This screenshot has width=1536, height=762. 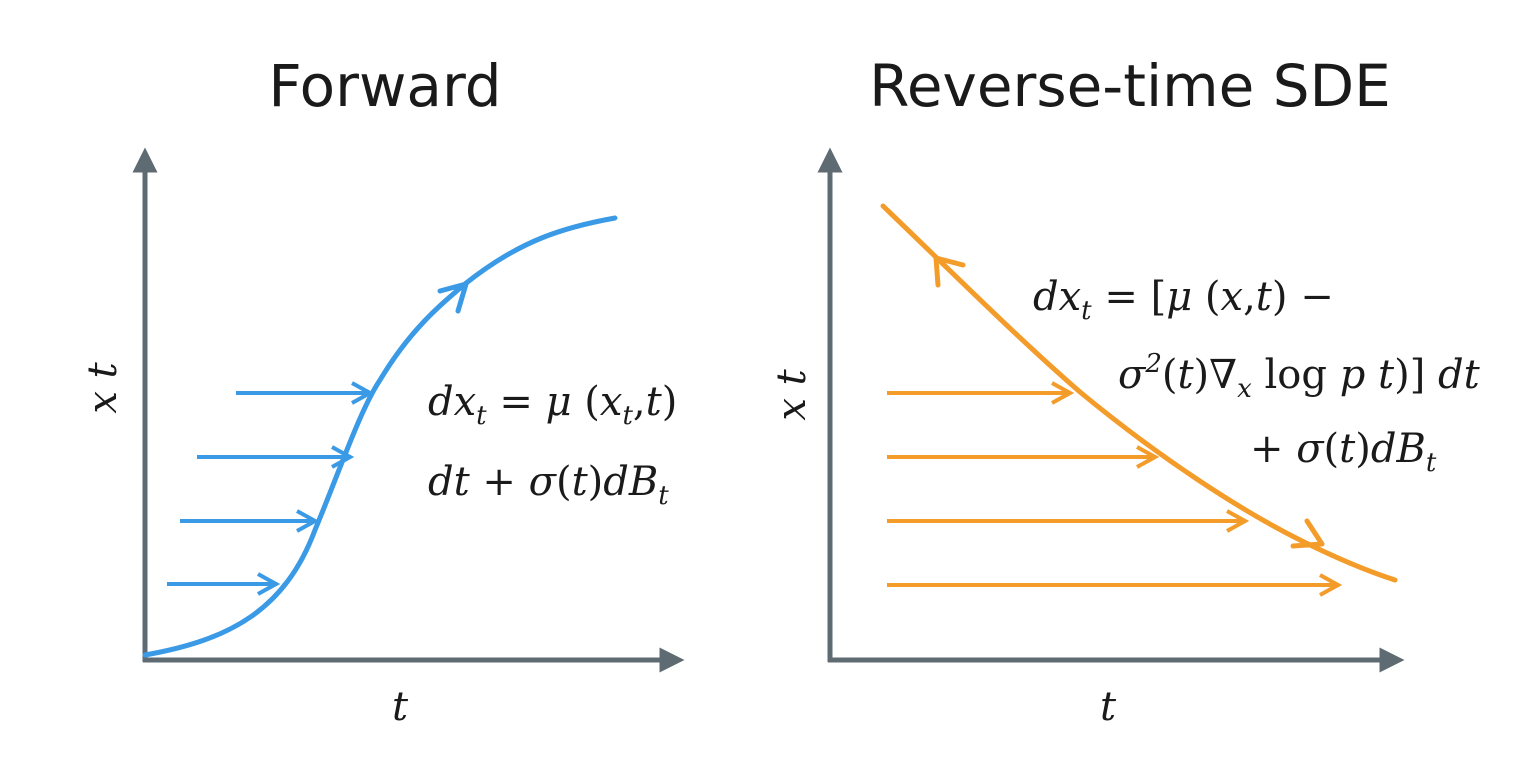 What do you see at coordinates (103, 387) in the screenshot?
I see `forward-y-axis-label: x t` at bounding box center [103, 387].